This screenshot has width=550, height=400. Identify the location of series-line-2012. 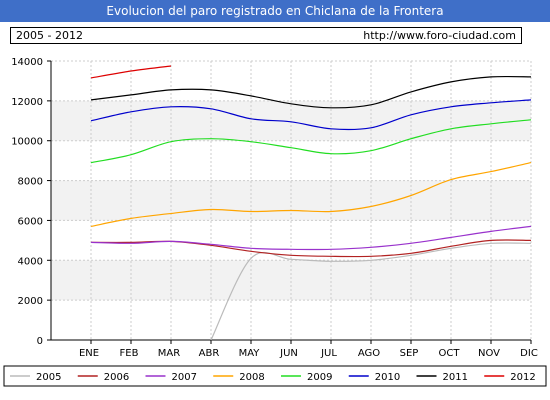
(131, 72).